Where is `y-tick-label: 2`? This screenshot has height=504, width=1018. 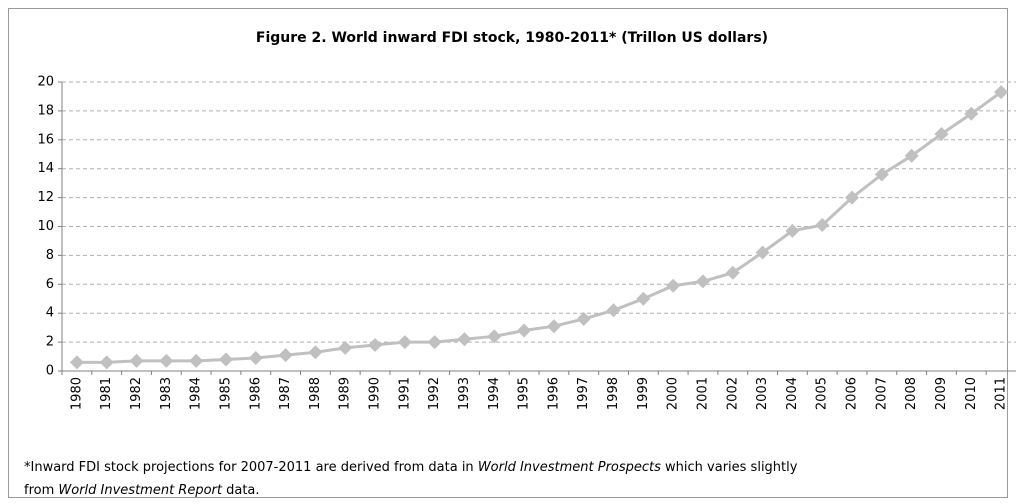
y-tick-label: 2 is located at coordinates (50, 342).